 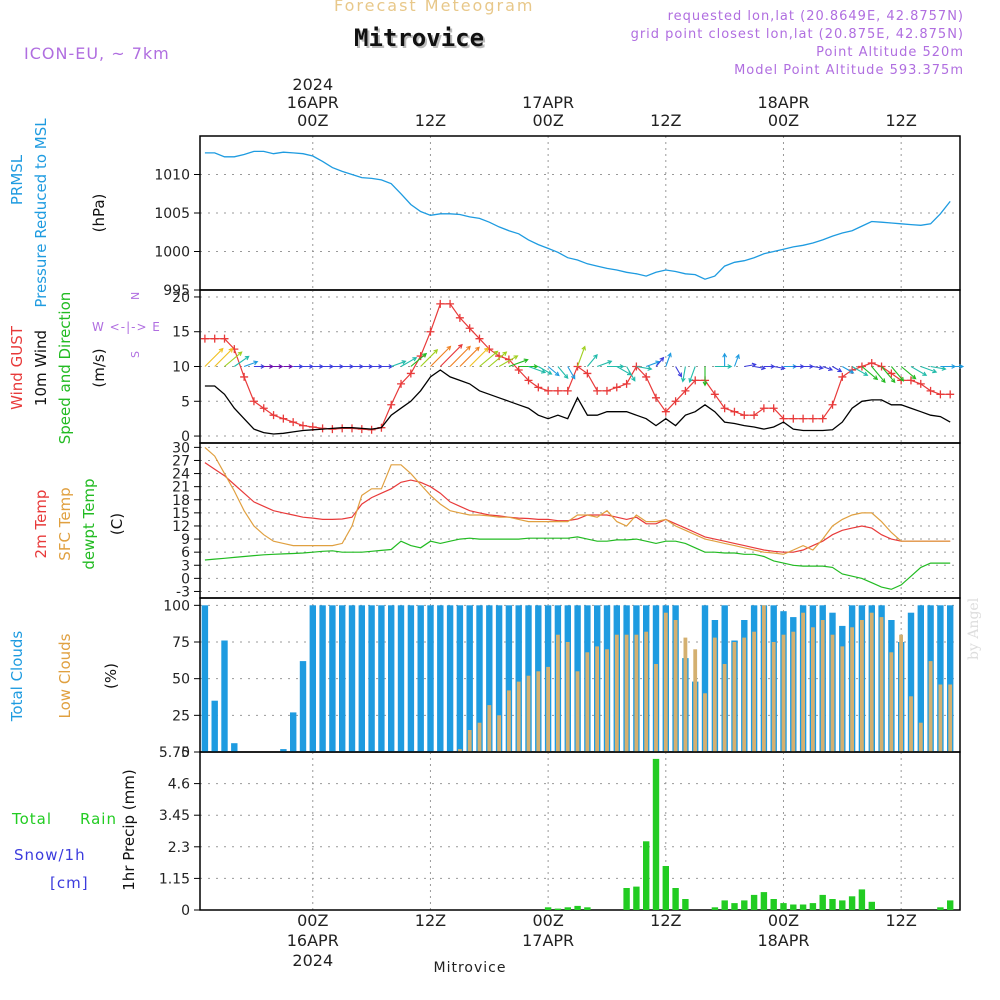 I want to click on y-tick-label: 1005, so click(x=172, y=214).